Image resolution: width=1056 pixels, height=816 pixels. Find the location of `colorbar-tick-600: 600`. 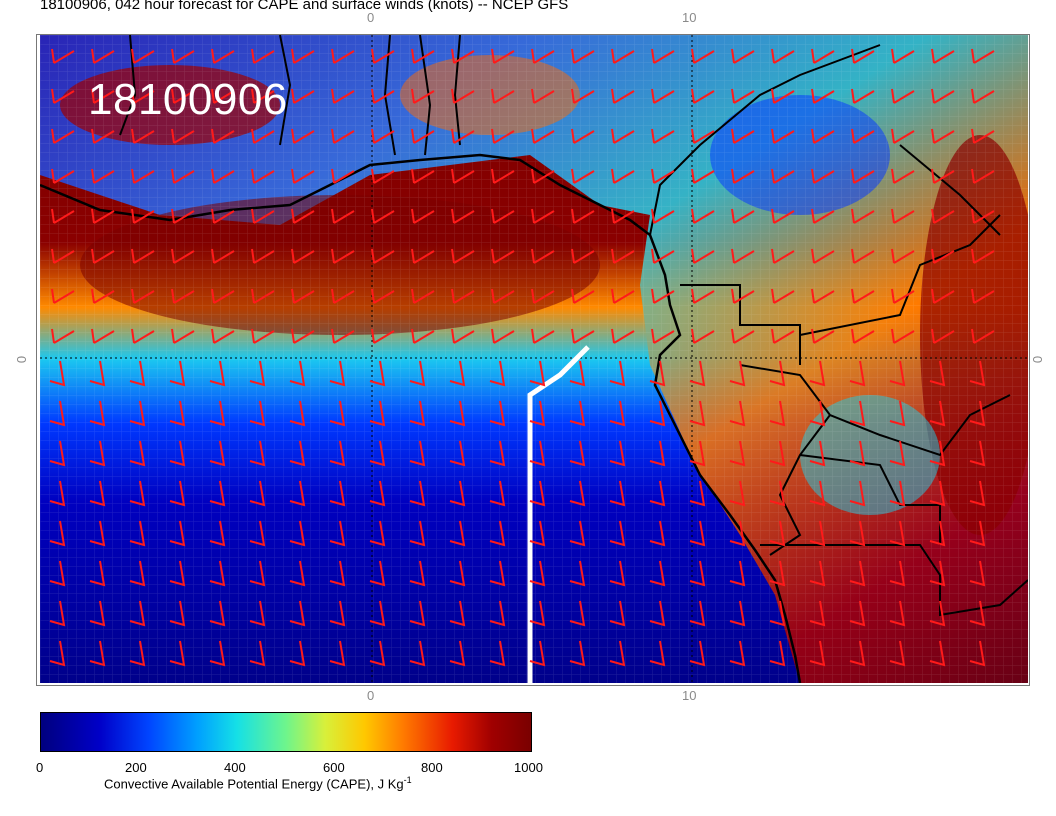

colorbar-tick-600: 600 is located at coordinates (334, 767).